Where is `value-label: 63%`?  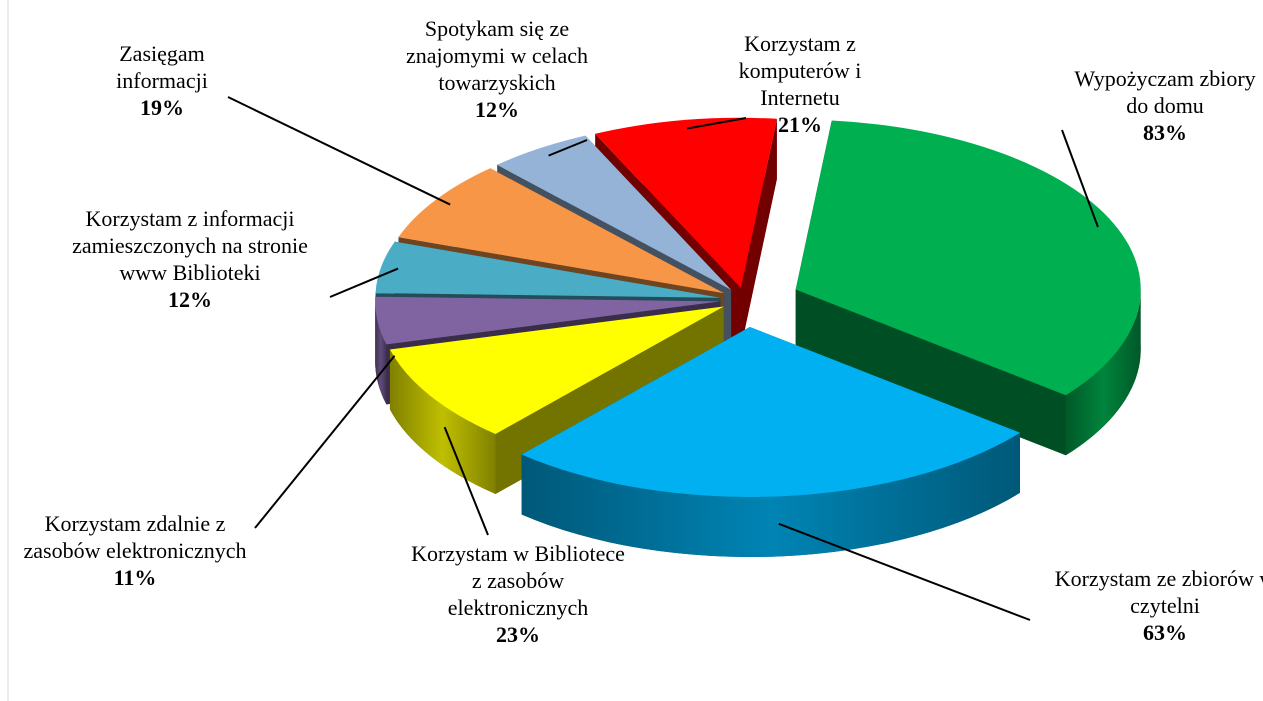
value-label: 63% is located at coordinates (1165, 632).